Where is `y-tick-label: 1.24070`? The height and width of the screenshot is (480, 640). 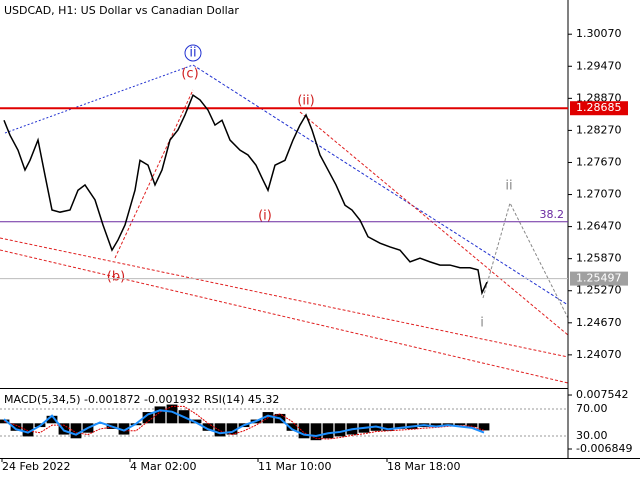 y-tick-label: 1.24070 is located at coordinates (599, 354).